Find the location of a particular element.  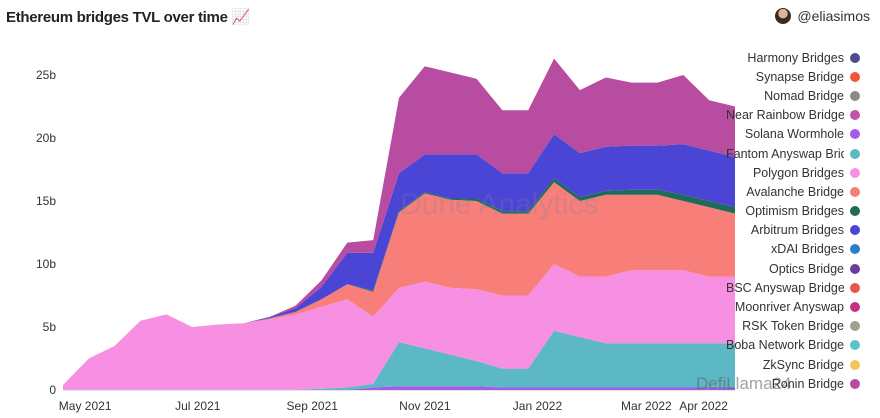

y-tick-label: 0 is located at coordinates (52, 390).